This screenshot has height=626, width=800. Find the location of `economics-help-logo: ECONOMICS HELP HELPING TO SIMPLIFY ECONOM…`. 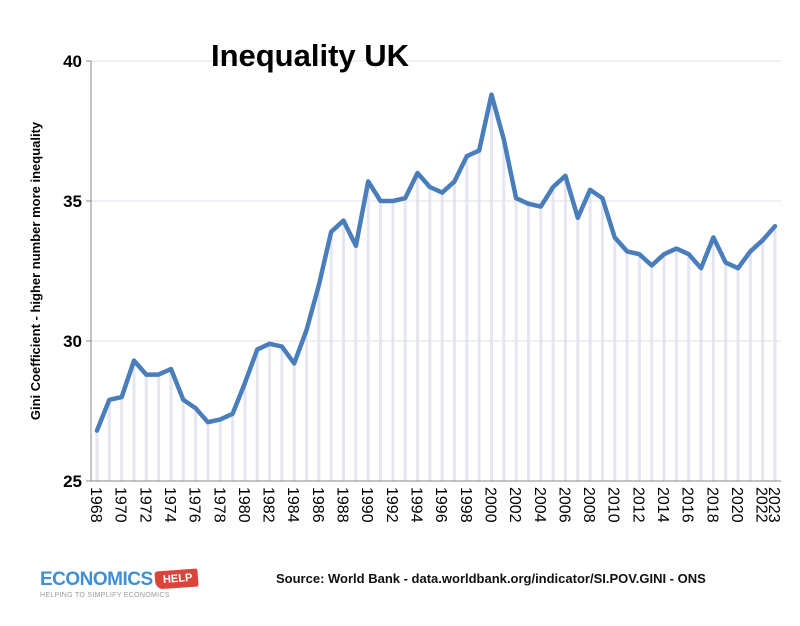

economics-help-logo: ECONOMICS HELP HELPING TO SIMPLIFY ECONOM… is located at coordinates (119, 583).